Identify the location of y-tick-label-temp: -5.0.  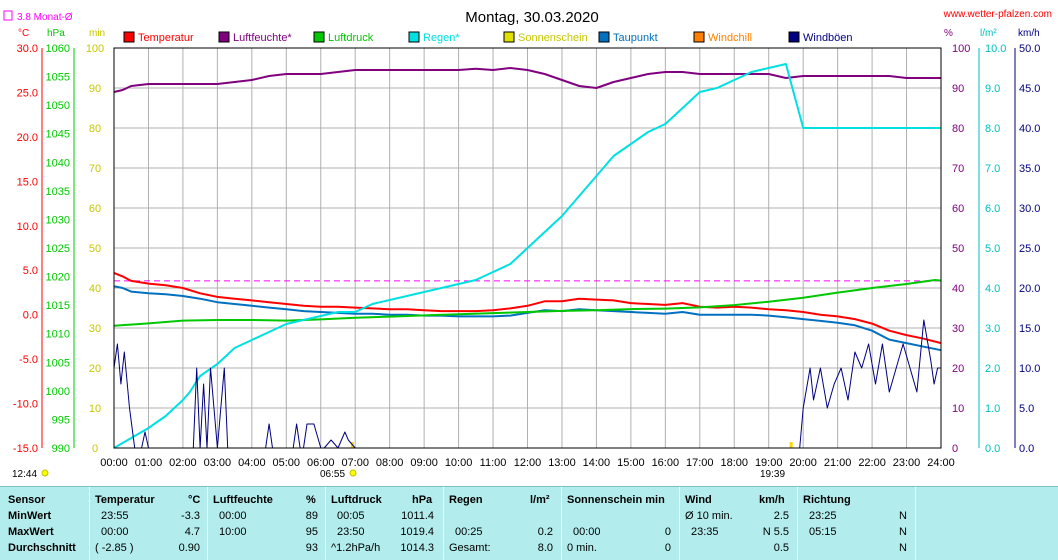
(28, 360).